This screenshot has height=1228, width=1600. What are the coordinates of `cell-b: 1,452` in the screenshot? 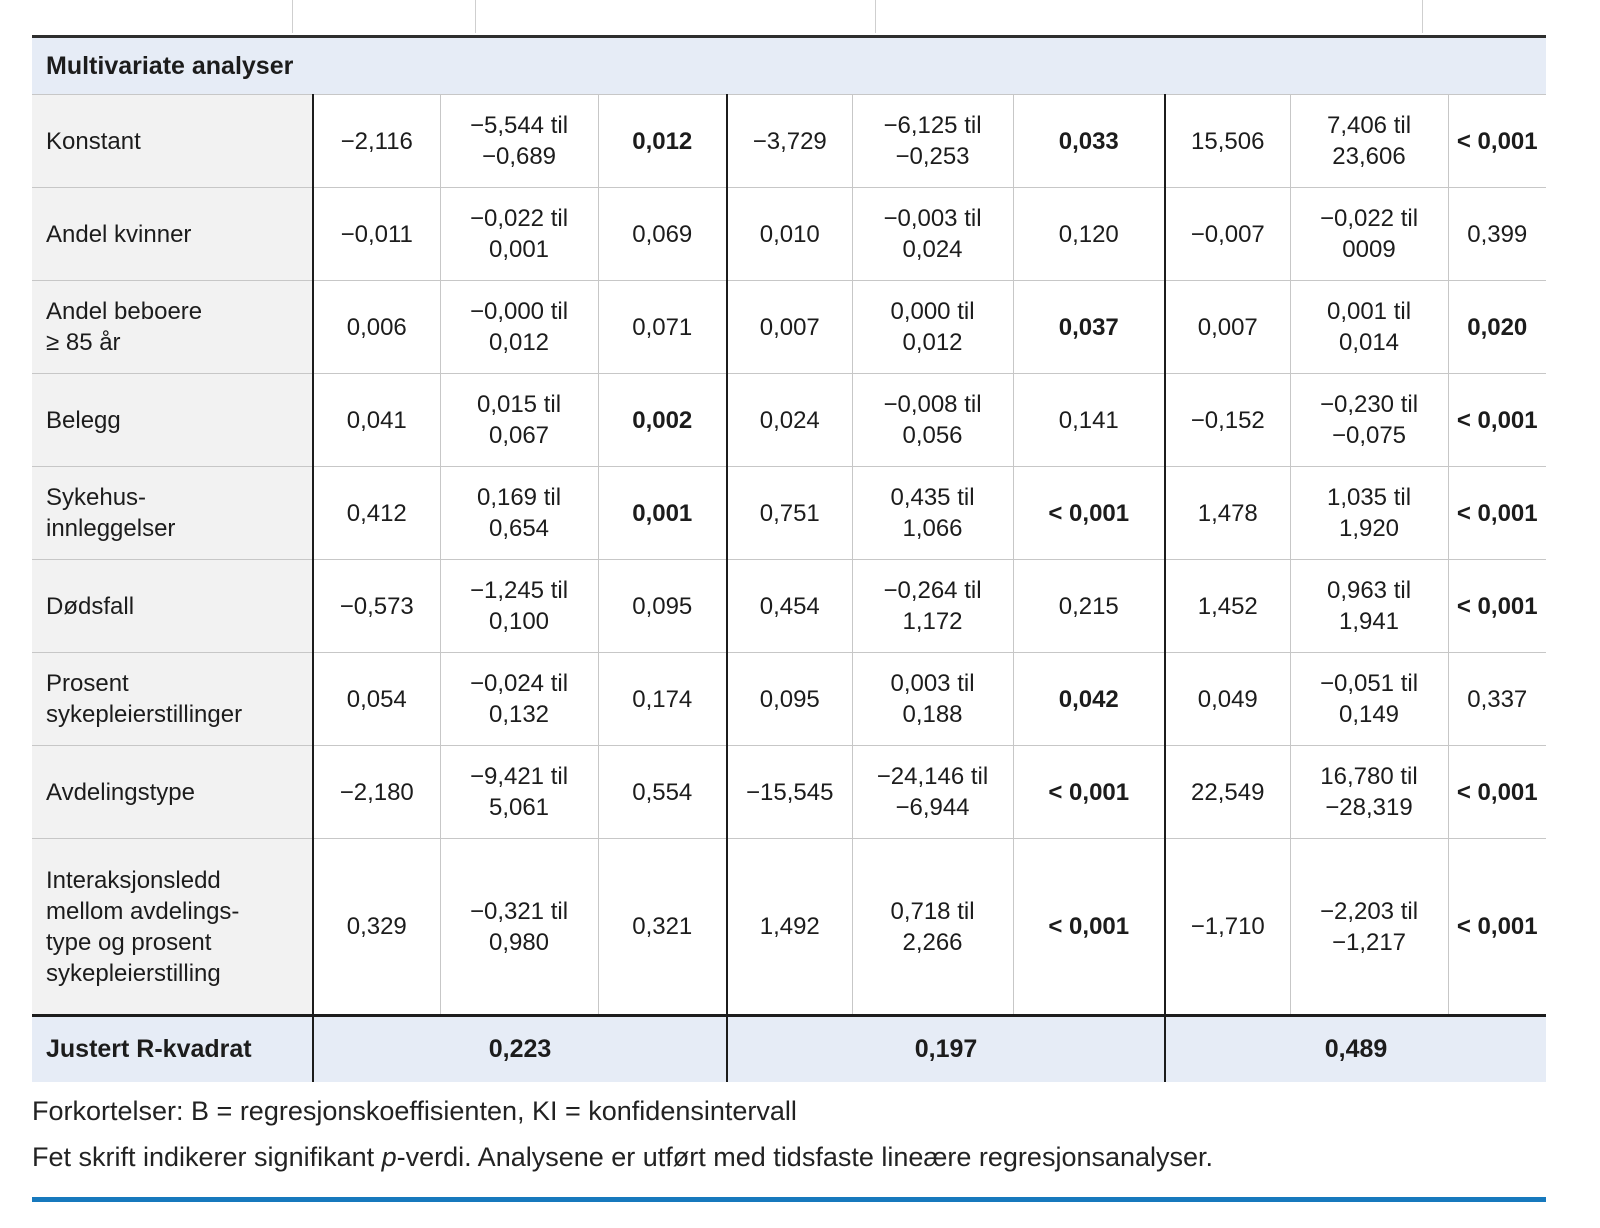 It's located at (1227, 606).